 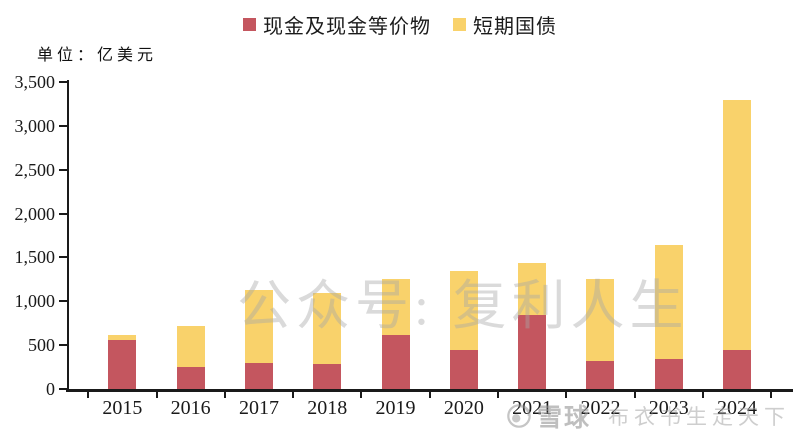 What do you see at coordinates (122, 338) in the screenshot?
I see `bar-segment-tbills-2015` at bounding box center [122, 338].